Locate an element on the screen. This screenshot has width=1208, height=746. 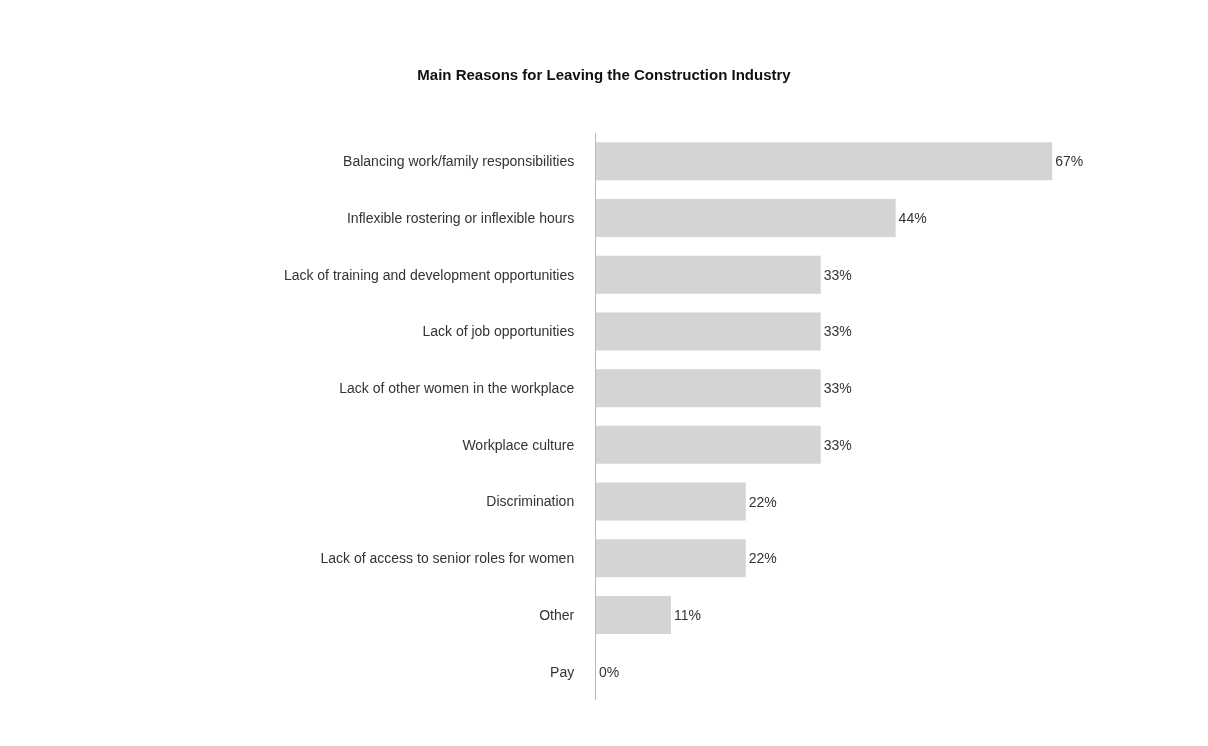
y-tick-label: Discrimination is located at coordinates (530, 501).